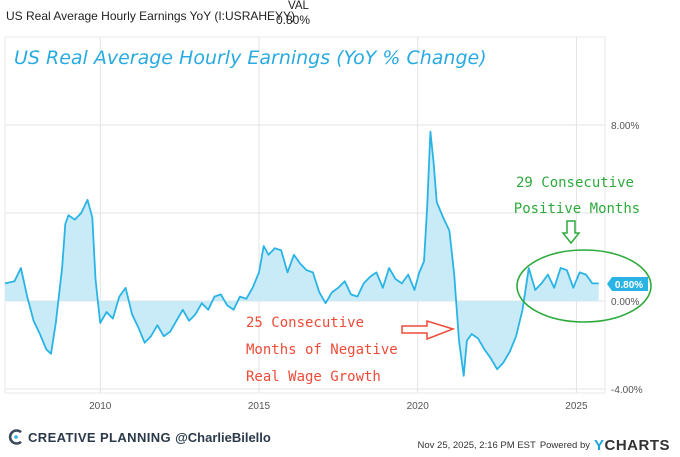 The width and height of the screenshot is (680, 457). Describe the element at coordinates (259, 406) in the screenshot. I see `x-tick-label-2015: 2015` at that location.